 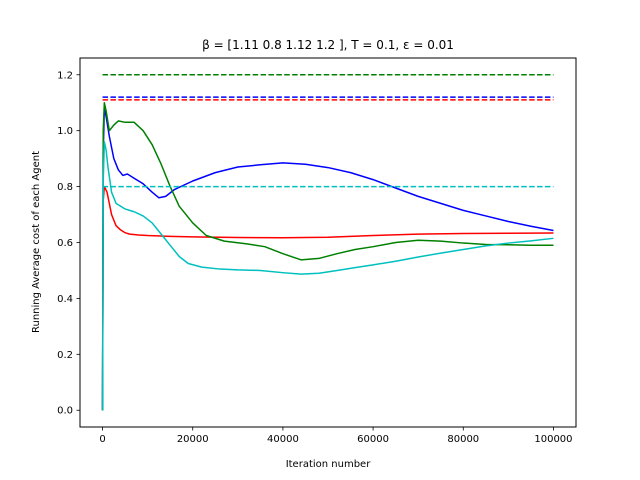 I want to click on y-axis: 0.0 0.2 0.4 0.6 0.8 1.0 1.2, so click(x=68, y=243).